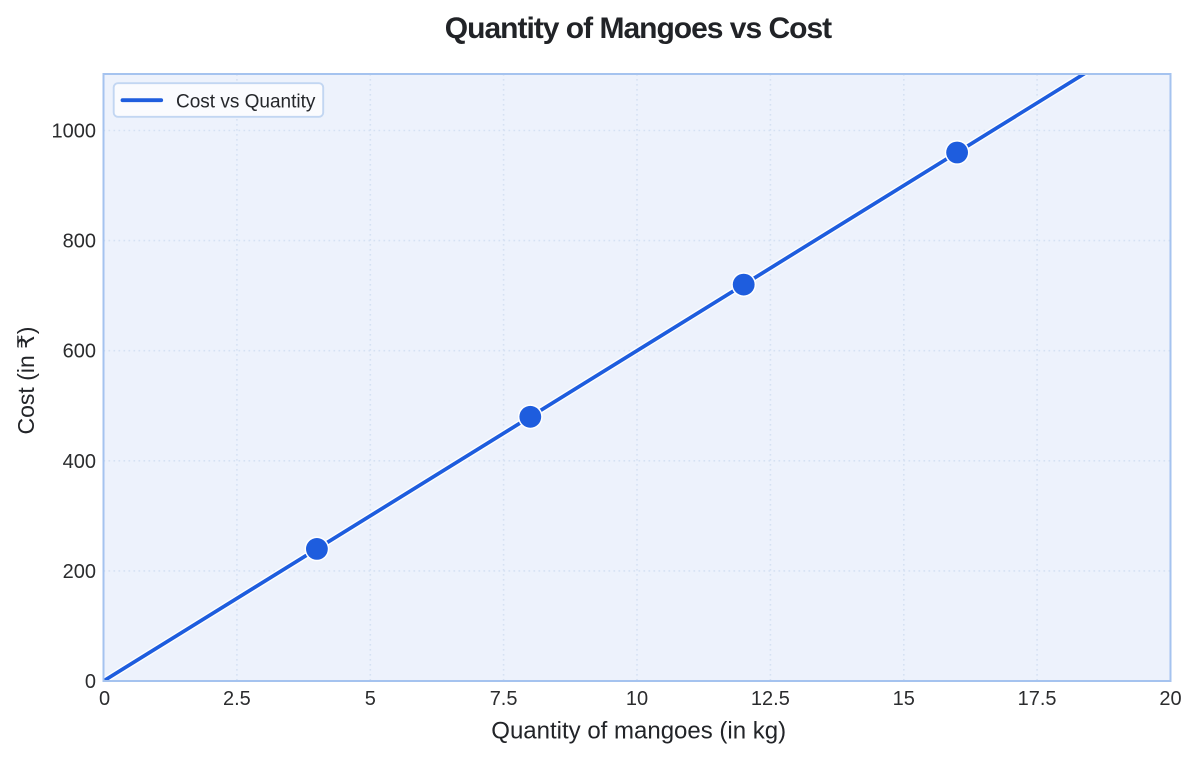 The image size is (1200, 760). What do you see at coordinates (26, 381) in the screenshot?
I see `svg-text: Cost (in ₹)` at bounding box center [26, 381].